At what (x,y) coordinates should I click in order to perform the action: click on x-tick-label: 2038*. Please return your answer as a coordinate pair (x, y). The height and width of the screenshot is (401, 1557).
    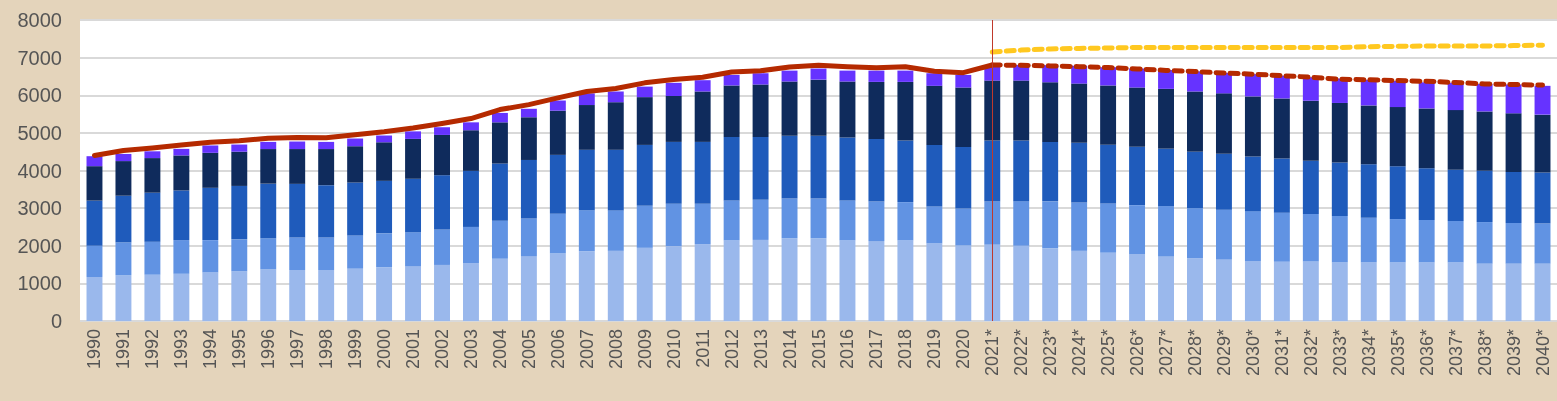
    Looking at the image, I should click on (1484, 353).